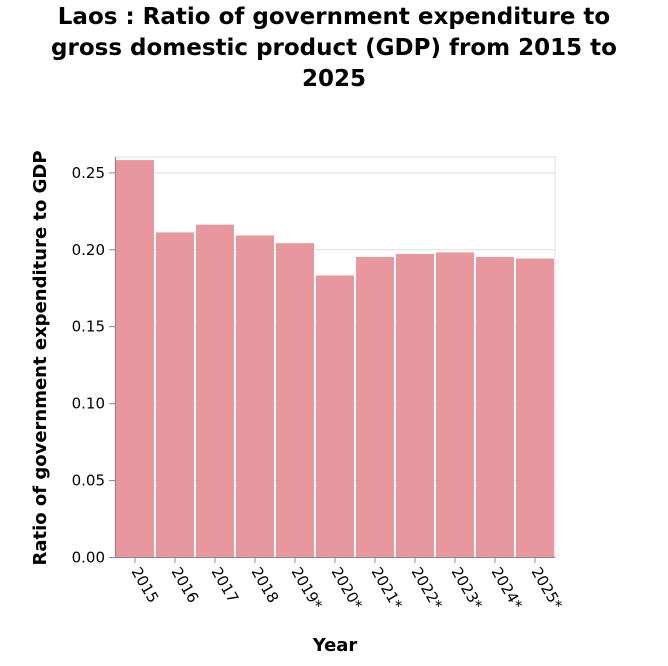  I want to click on x-tick-label: 2017, so click(225, 585).